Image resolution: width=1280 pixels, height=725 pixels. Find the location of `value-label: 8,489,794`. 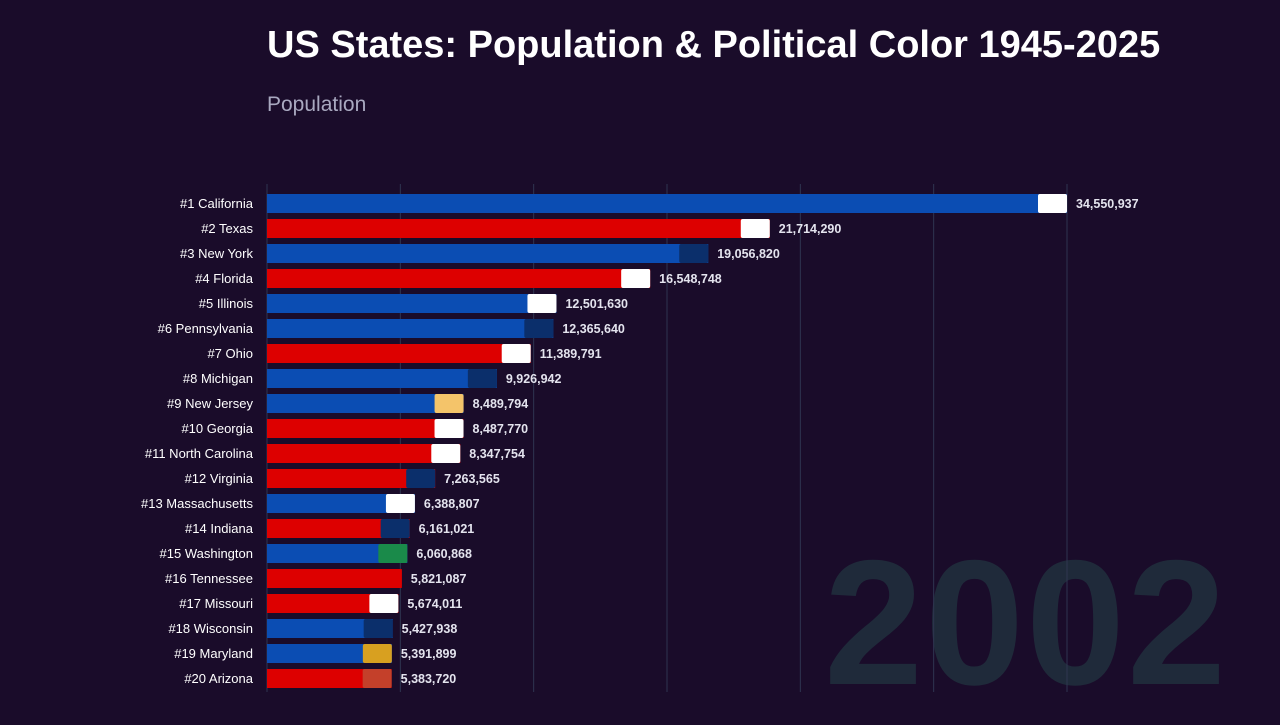

value-label: 8,489,794 is located at coordinates (501, 404).